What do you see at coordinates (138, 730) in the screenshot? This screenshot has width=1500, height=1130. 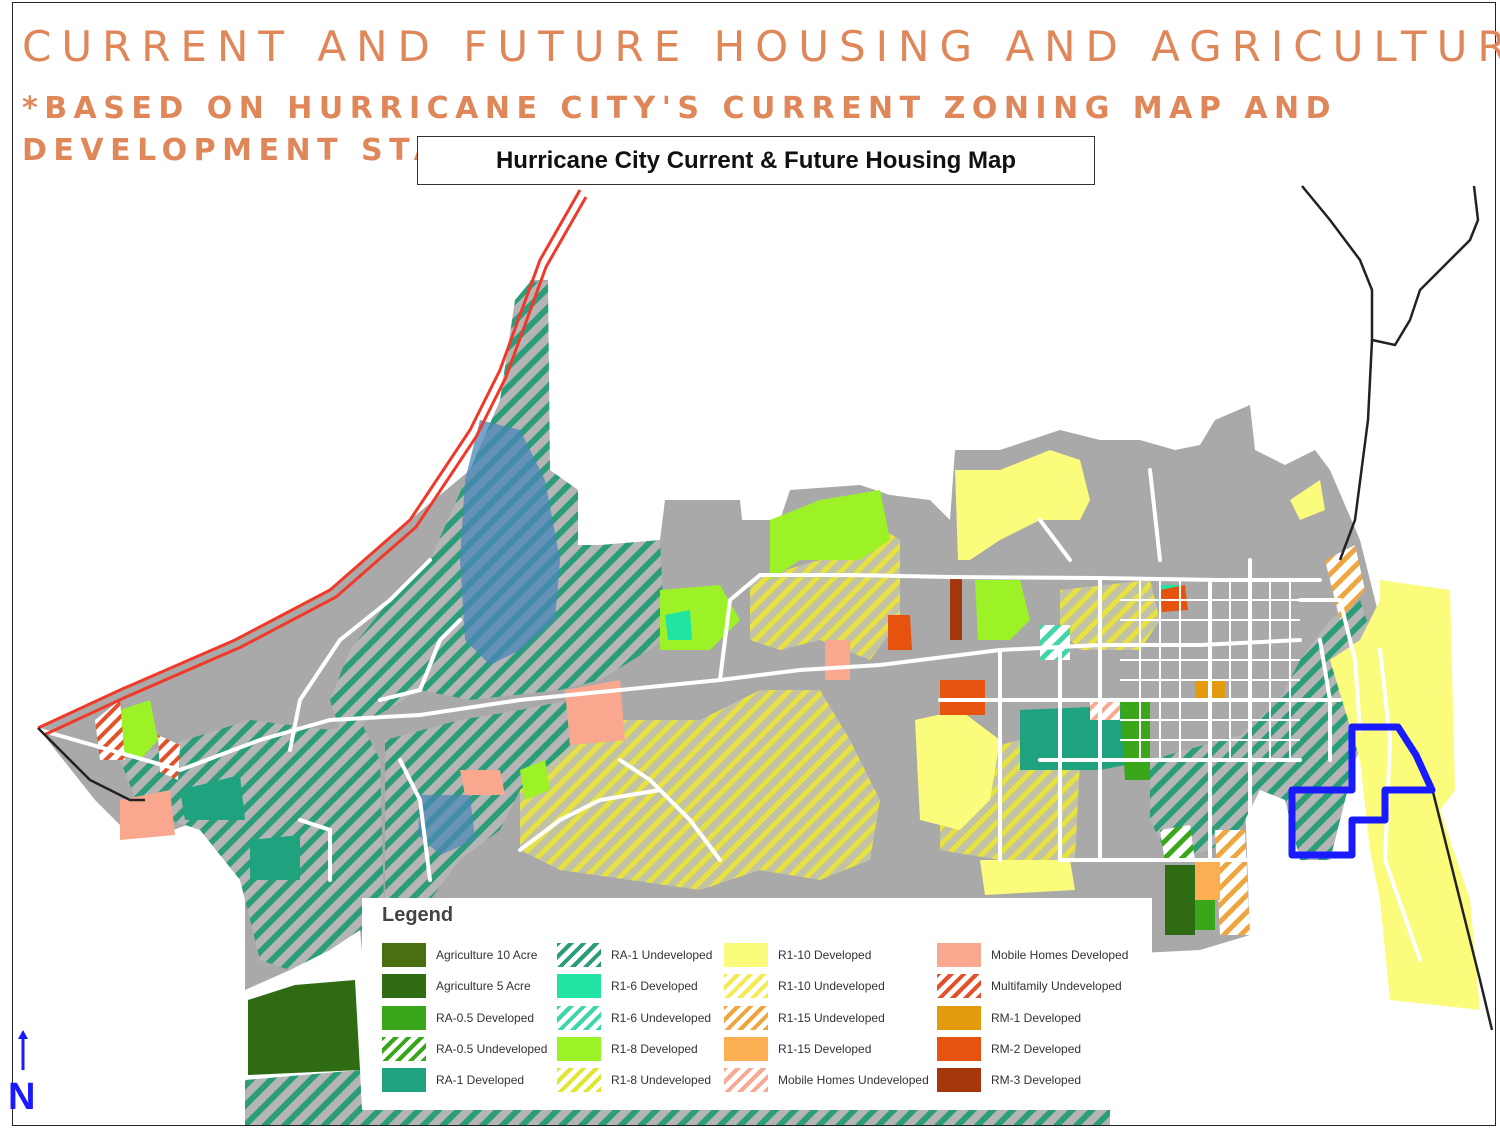 I see `r1-8-developed-west` at bounding box center [138, 730].